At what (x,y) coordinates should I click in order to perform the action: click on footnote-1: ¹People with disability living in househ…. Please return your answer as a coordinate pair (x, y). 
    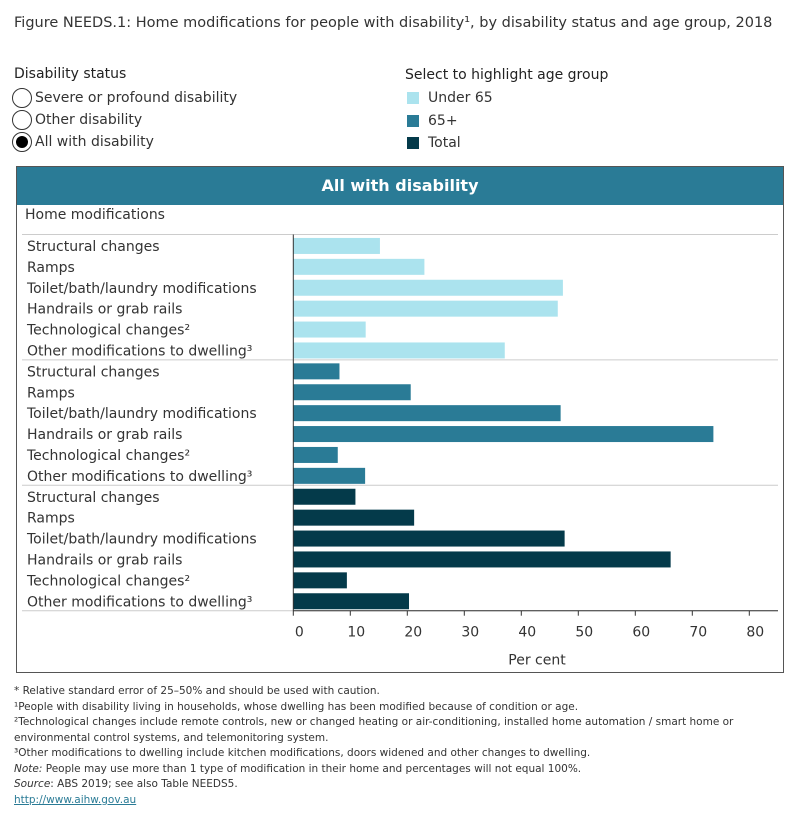
    Looking at the image, I should click on (296, 706).